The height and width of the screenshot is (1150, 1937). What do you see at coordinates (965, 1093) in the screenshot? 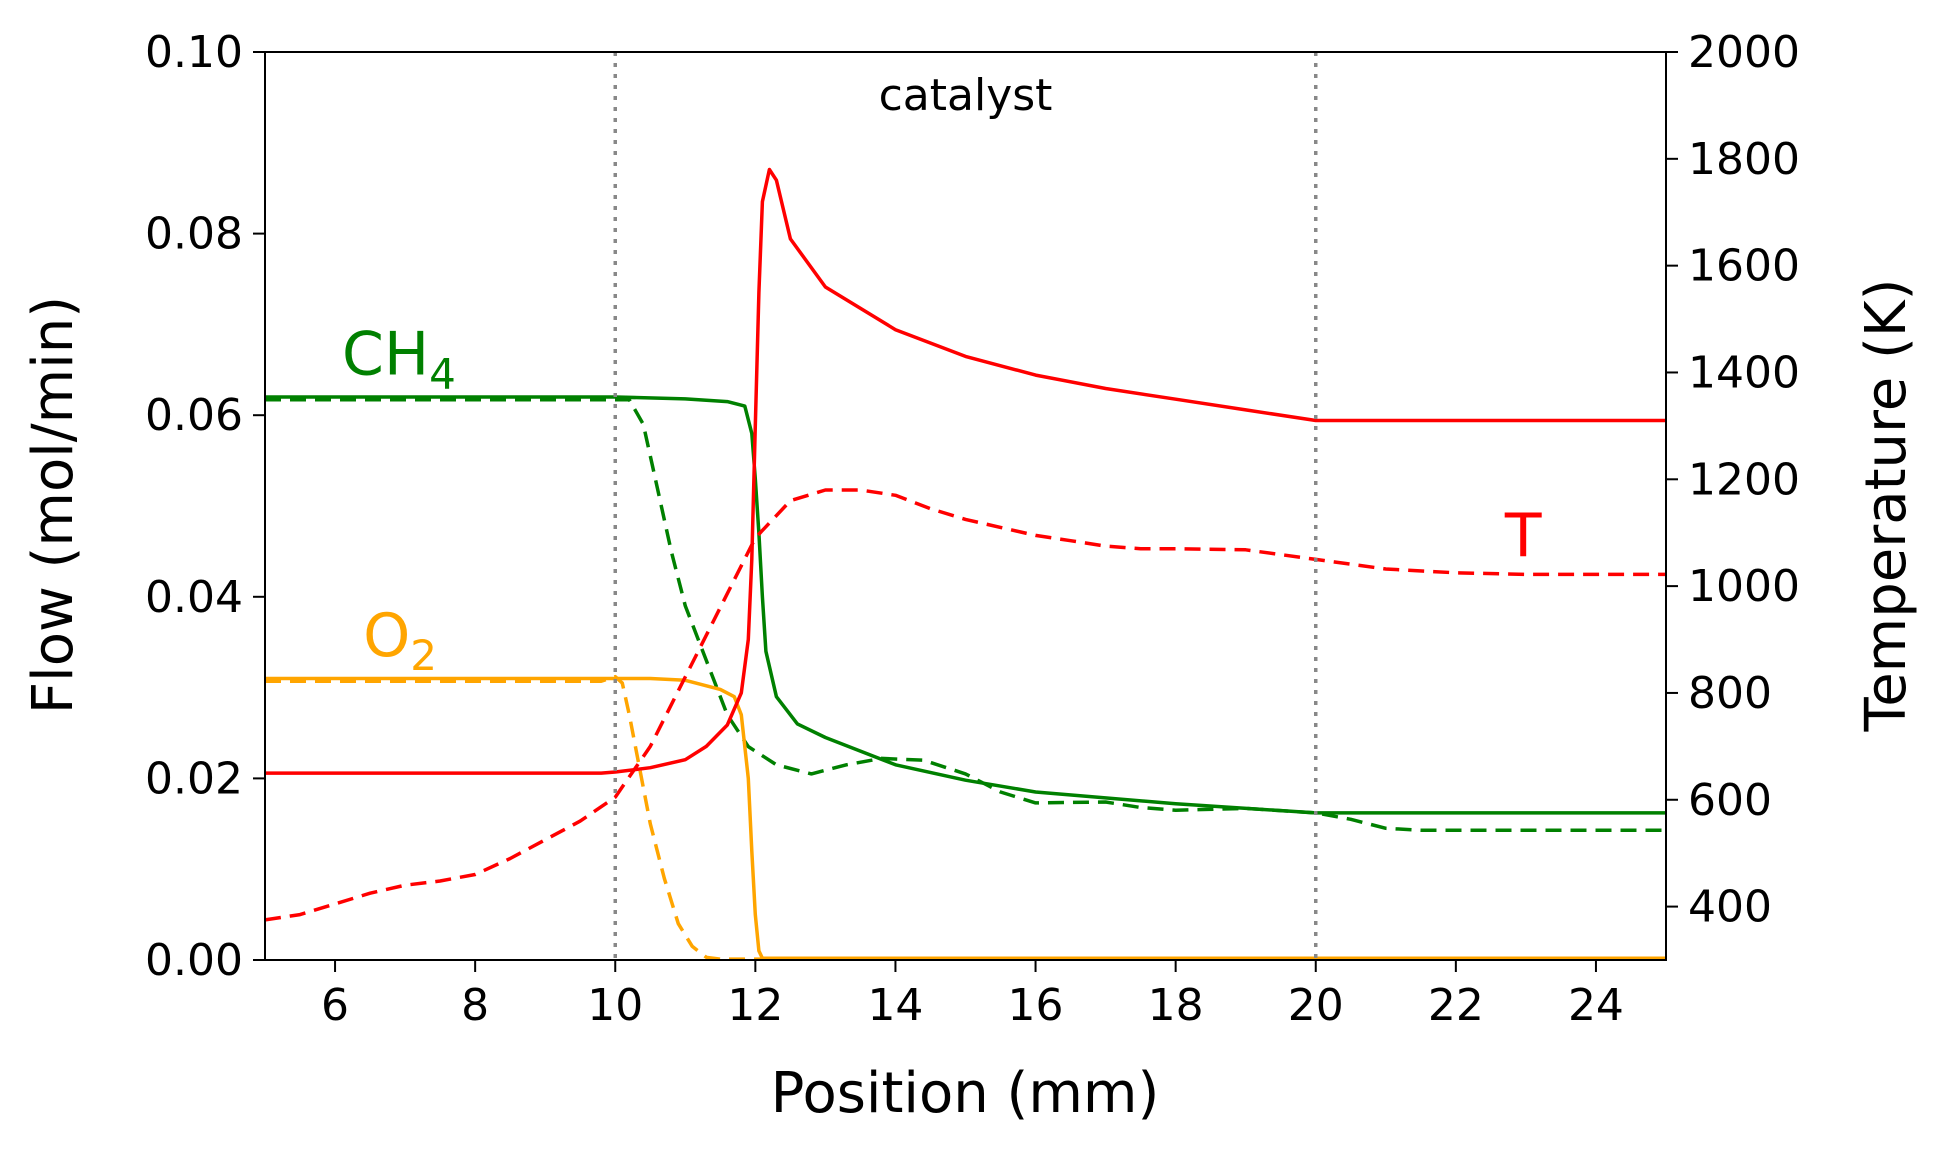
I see `x-axis-label: Position (mm)` at bounding box center [965, 1093].